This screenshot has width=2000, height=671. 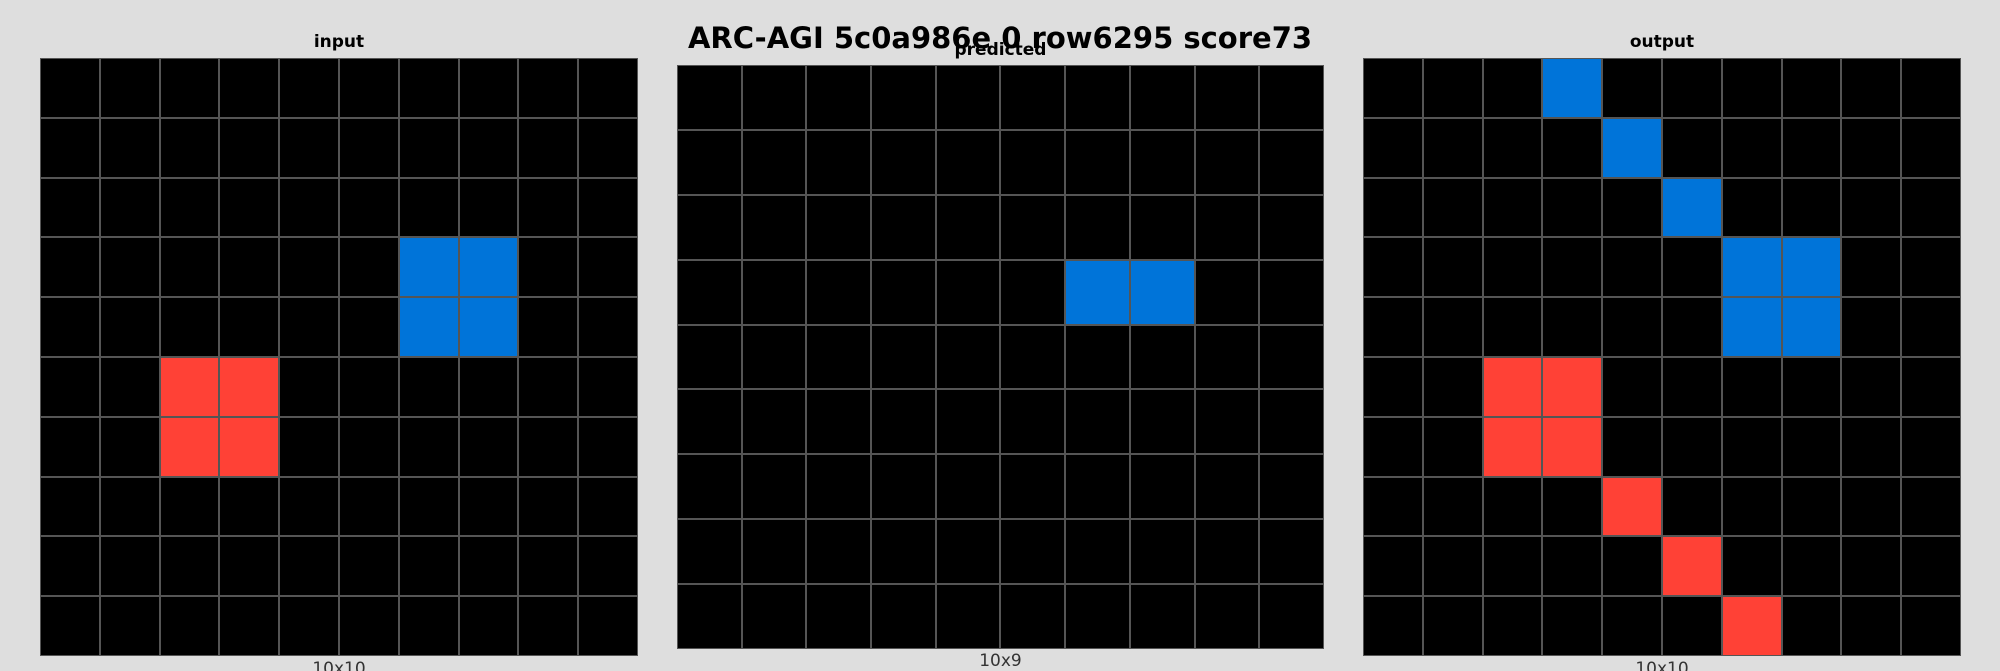 What do you see at coordinates (1572, 386) in the screenshot?
I see `output-cell-r5-c3` at bounding box center [1572, 386].